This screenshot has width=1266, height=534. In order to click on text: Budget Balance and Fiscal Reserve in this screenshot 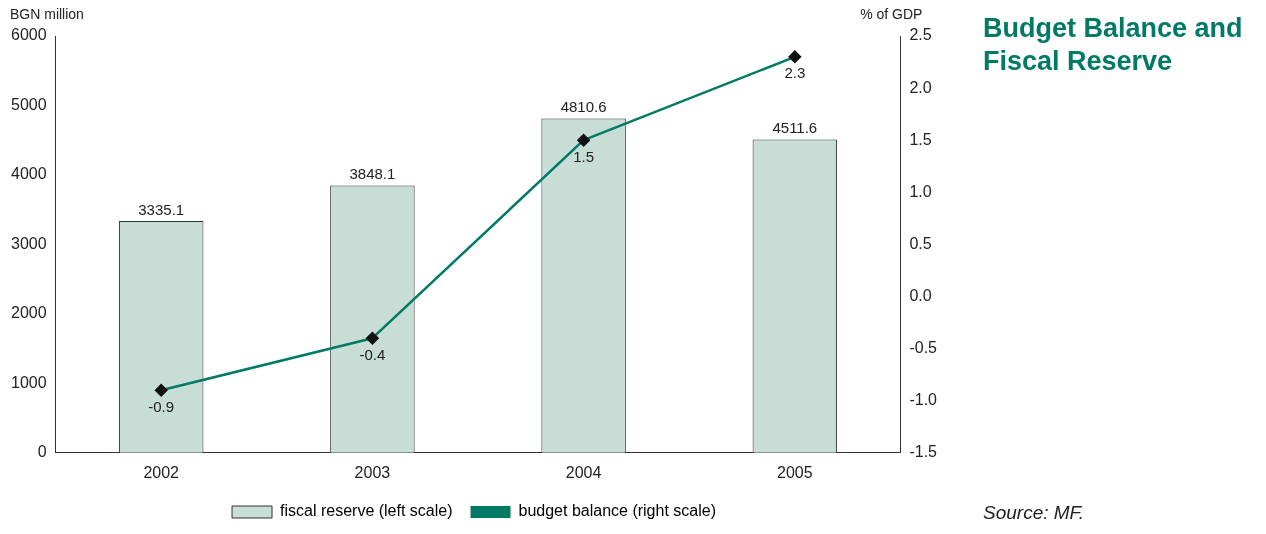, I will do `click(1113, 45)`.